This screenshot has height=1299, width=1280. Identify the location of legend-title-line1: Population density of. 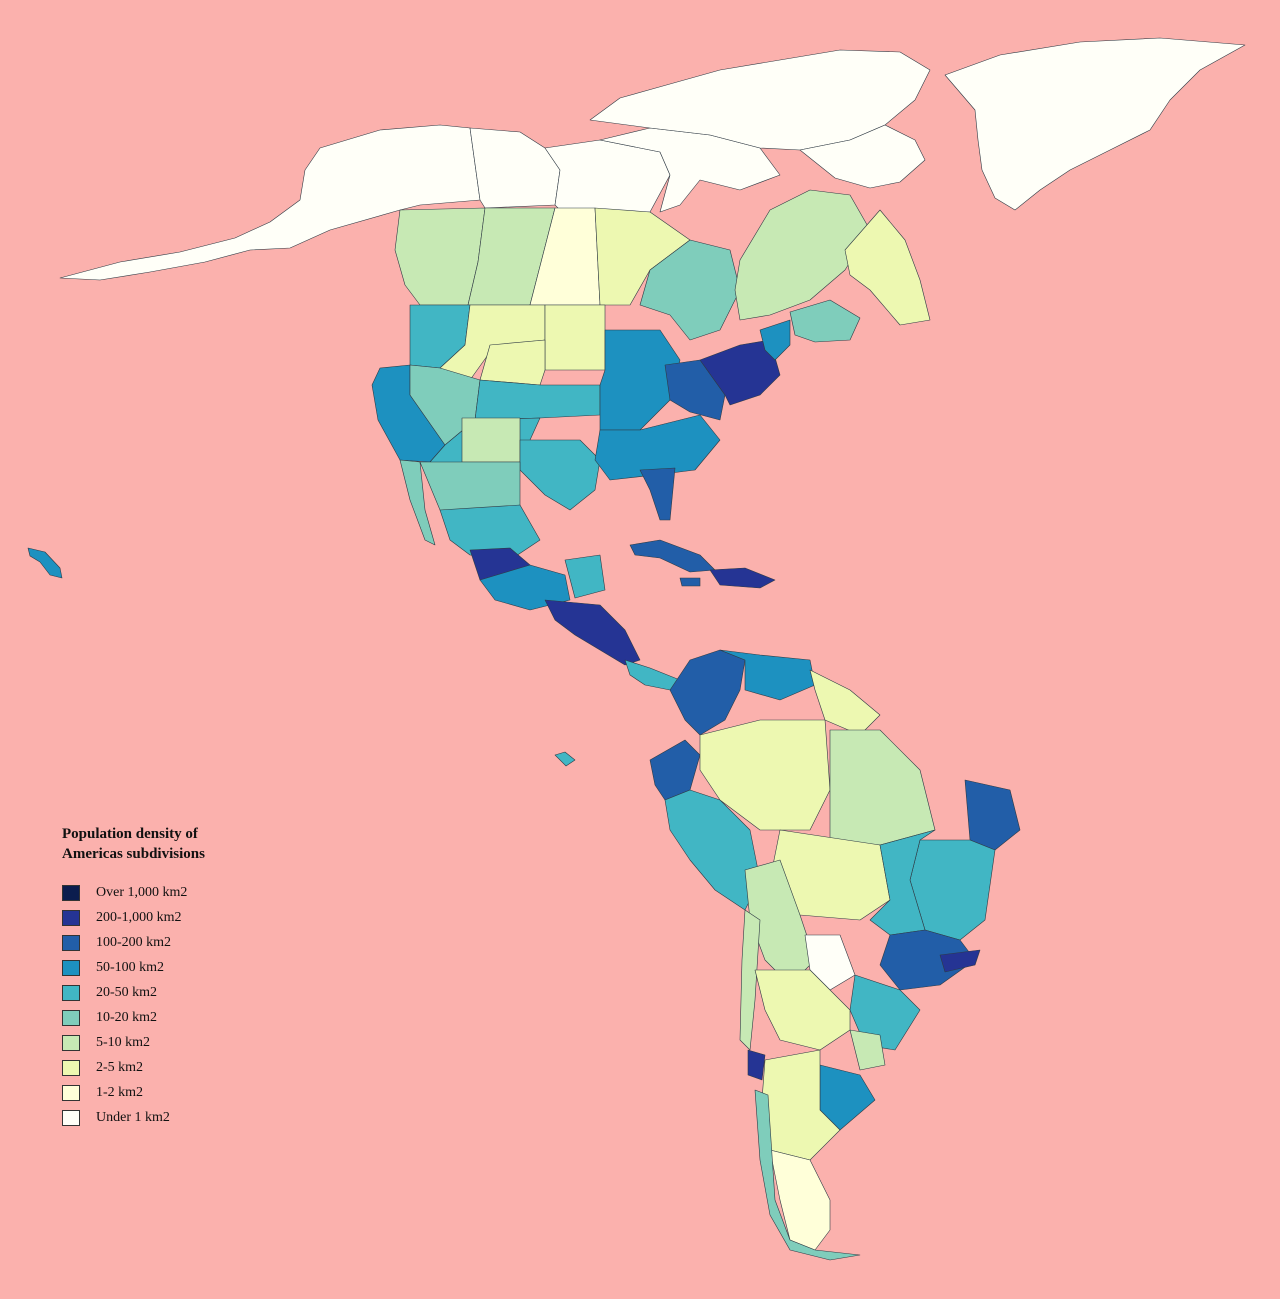
(130, 834).